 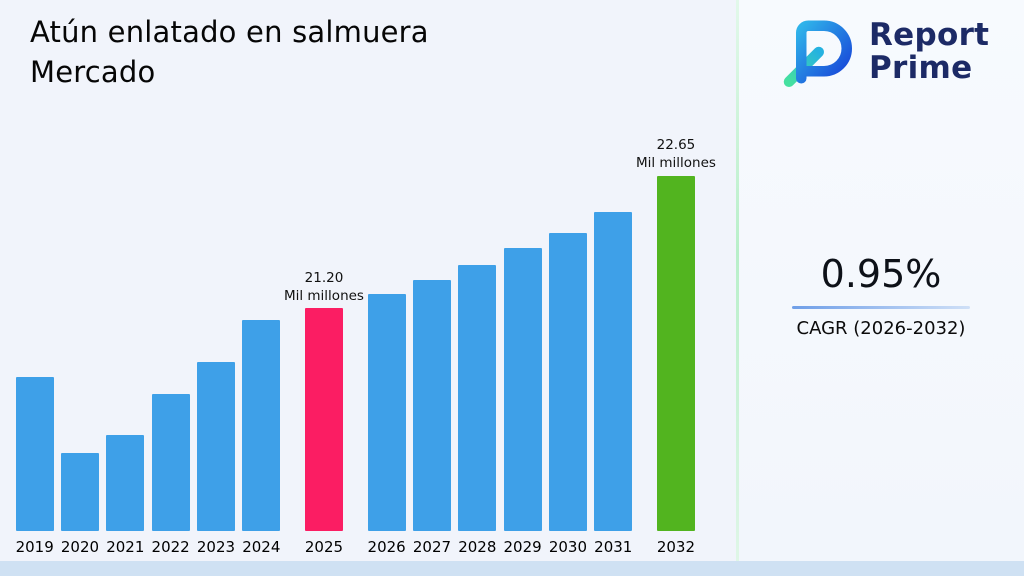 What do you see at coordinates (817, 53) in the screenshot?
I see `report-prime-logo-icon` at bounding box center [817, 53].